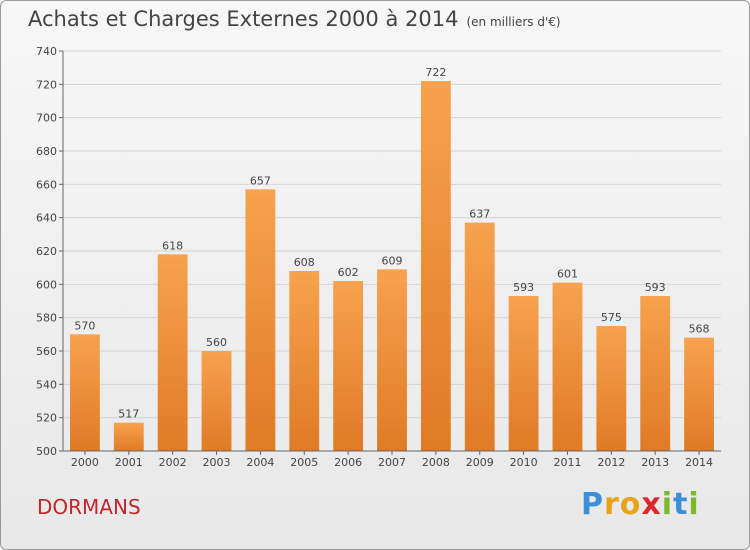 This screenshot has width=750, height=550. What do you see at coordinates (392, 462) in the screenshot?
I see `x-tick-label-2007: 2007` at bounding box center [392, 462].